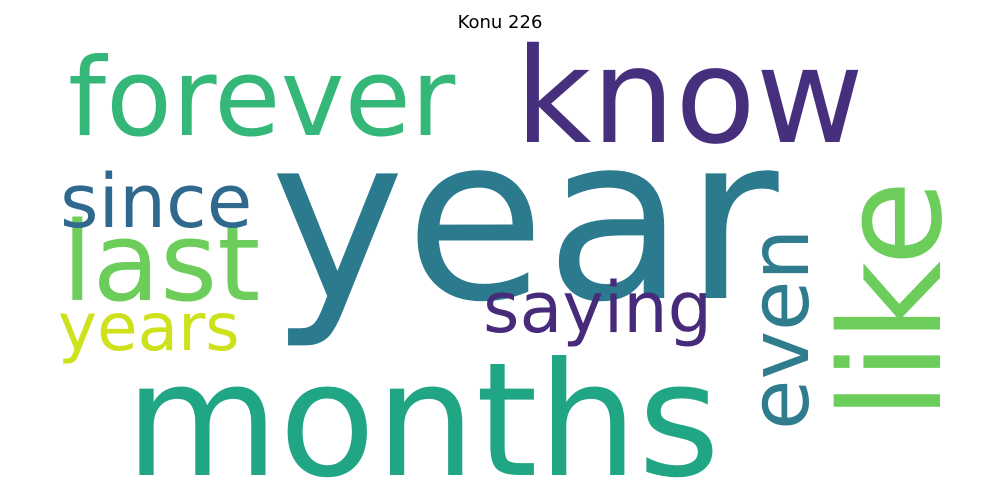  What do you see at coordinates (689, 97) in the screenshot?
I see `word-know: know` at bounding box center [689, 97].